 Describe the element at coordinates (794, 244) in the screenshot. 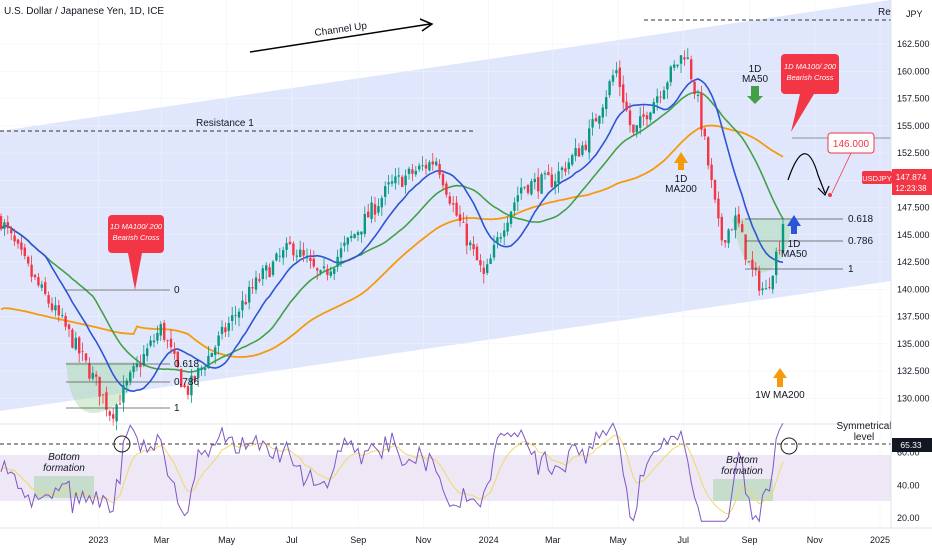

I see `ma50-bottom-label-line1: 1D` at that location.